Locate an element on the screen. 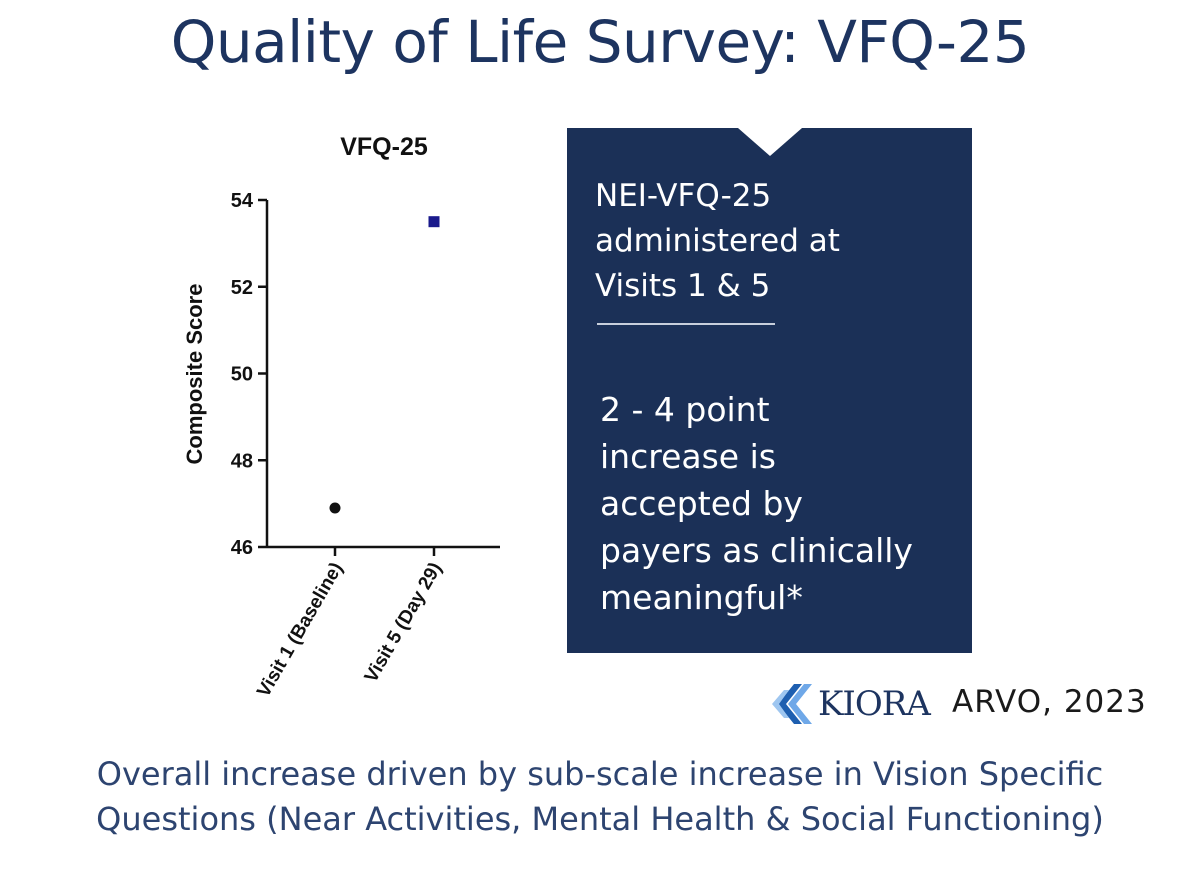 This screenshot has width=1200, height=881. logo-wordmark: KIORA is located at coordinates (874, 704).